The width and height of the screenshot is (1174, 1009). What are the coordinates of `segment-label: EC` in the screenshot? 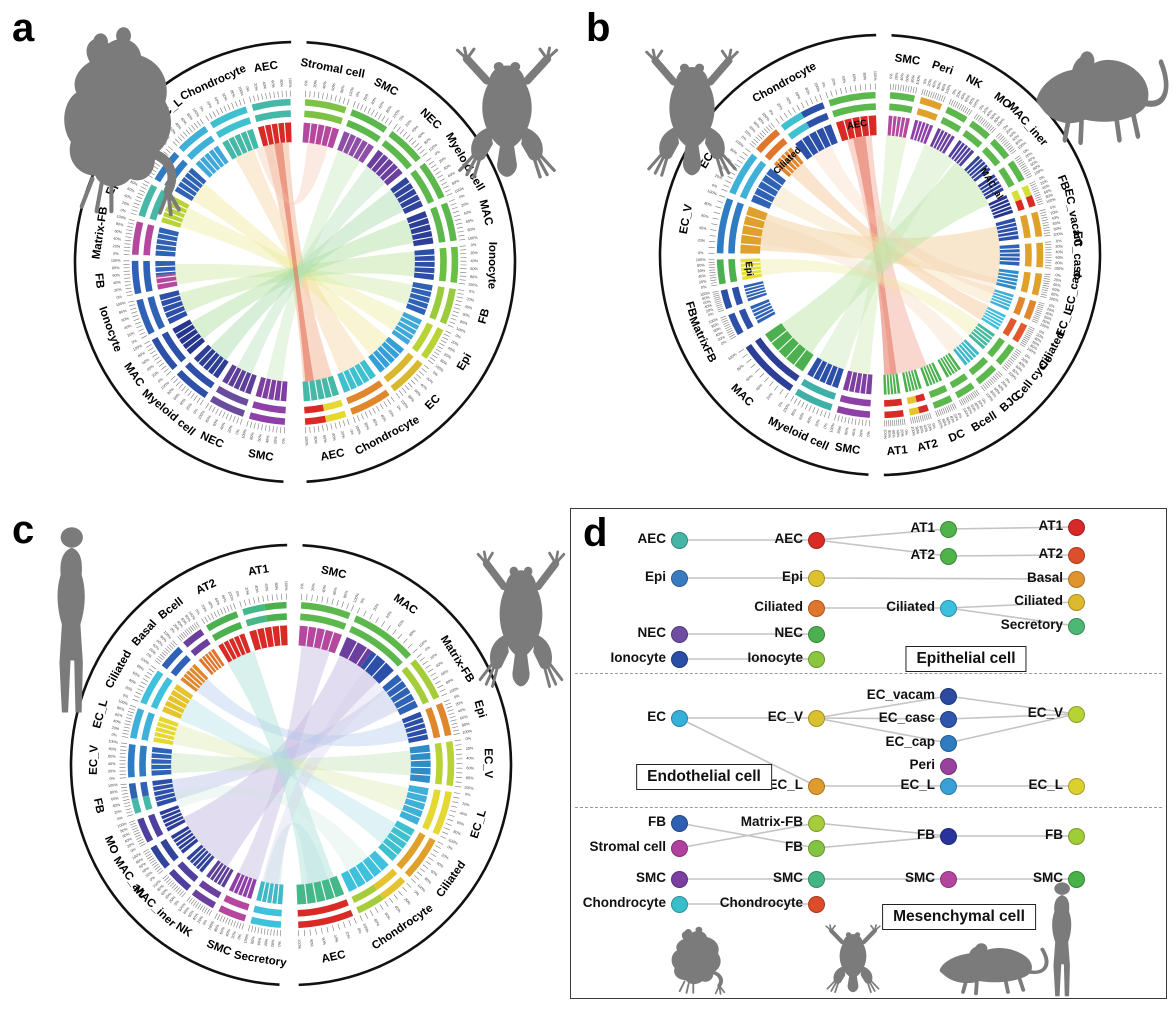 It's located at (433, 403).